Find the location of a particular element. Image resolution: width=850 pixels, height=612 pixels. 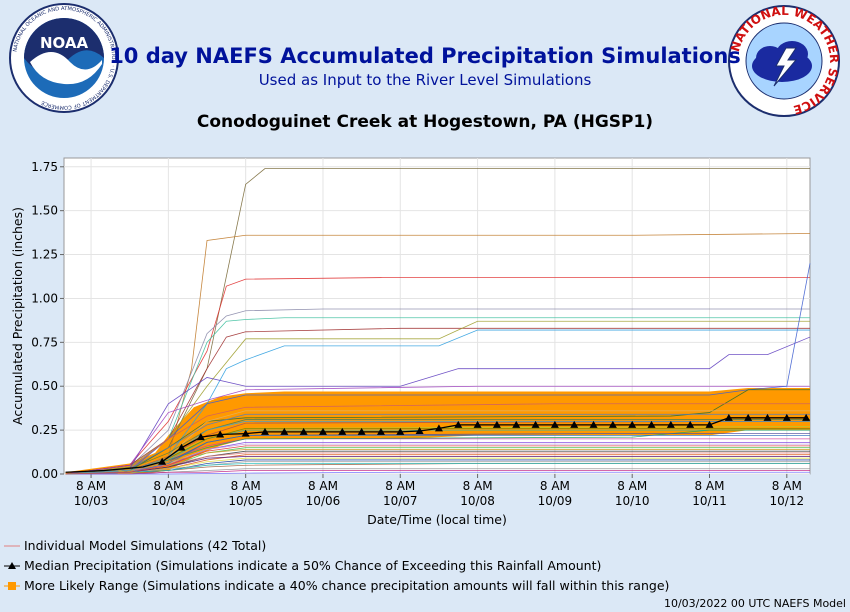

noaa-logo-text: NOAA is located at coordinates (64, 43).